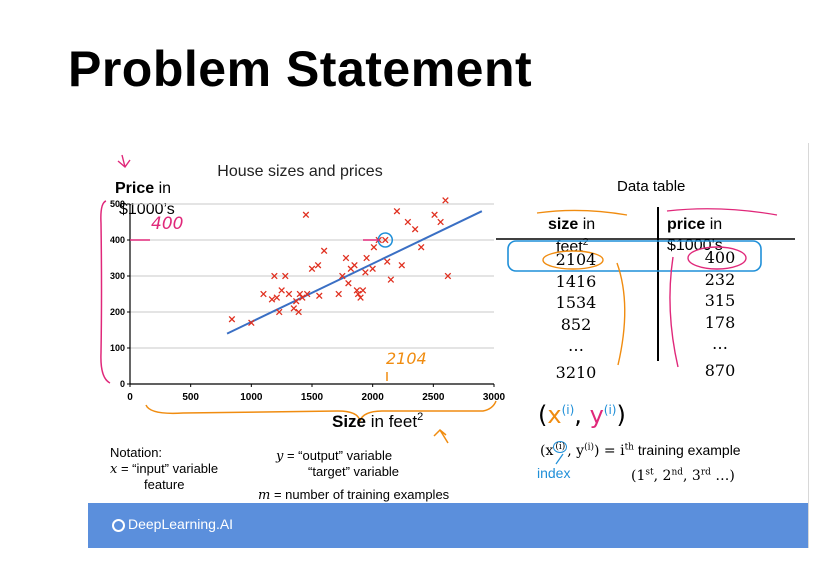  Describe the element at coordinates (312, 397) in the screenshot. I see `x-tick-label: 1500` at that location.